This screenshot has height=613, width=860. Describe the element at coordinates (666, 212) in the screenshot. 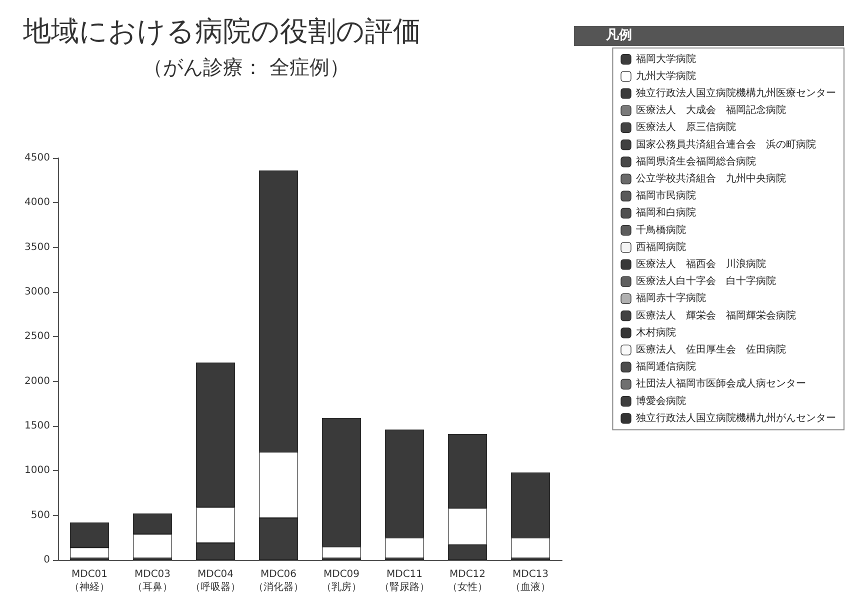

I see `legend-label: 福岡和白病院` at that location.